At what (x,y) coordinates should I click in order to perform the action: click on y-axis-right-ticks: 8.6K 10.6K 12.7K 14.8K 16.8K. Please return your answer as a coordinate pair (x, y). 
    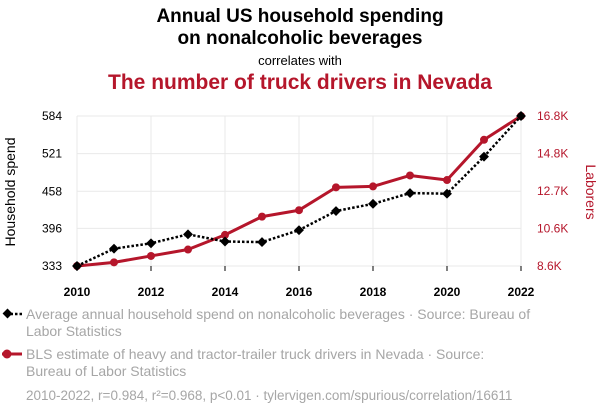
    Looking at the image, I should click on (552, 191).